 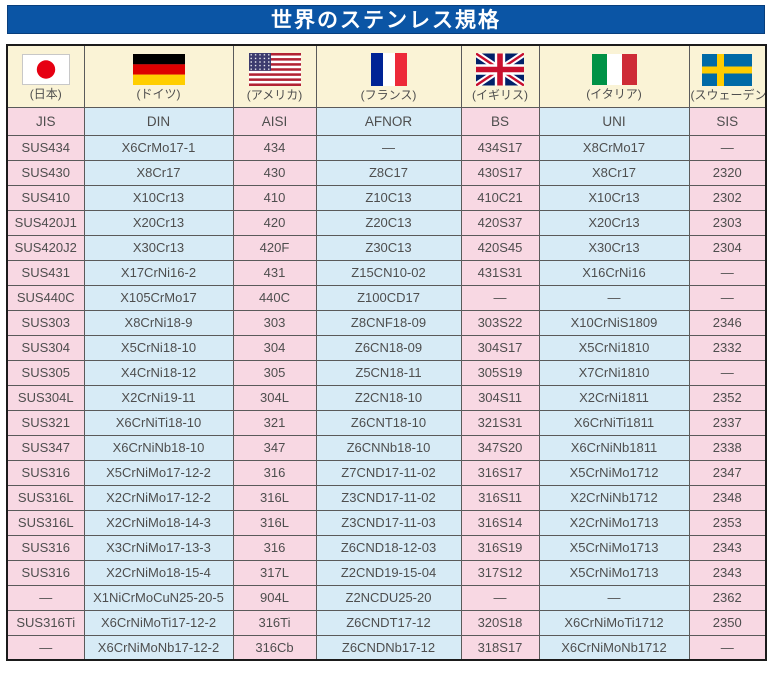 What do you see at coordinates (614, 121) in the screenshot?
I see `standard-code-uni: UNI` at bounding box center [614, 121].